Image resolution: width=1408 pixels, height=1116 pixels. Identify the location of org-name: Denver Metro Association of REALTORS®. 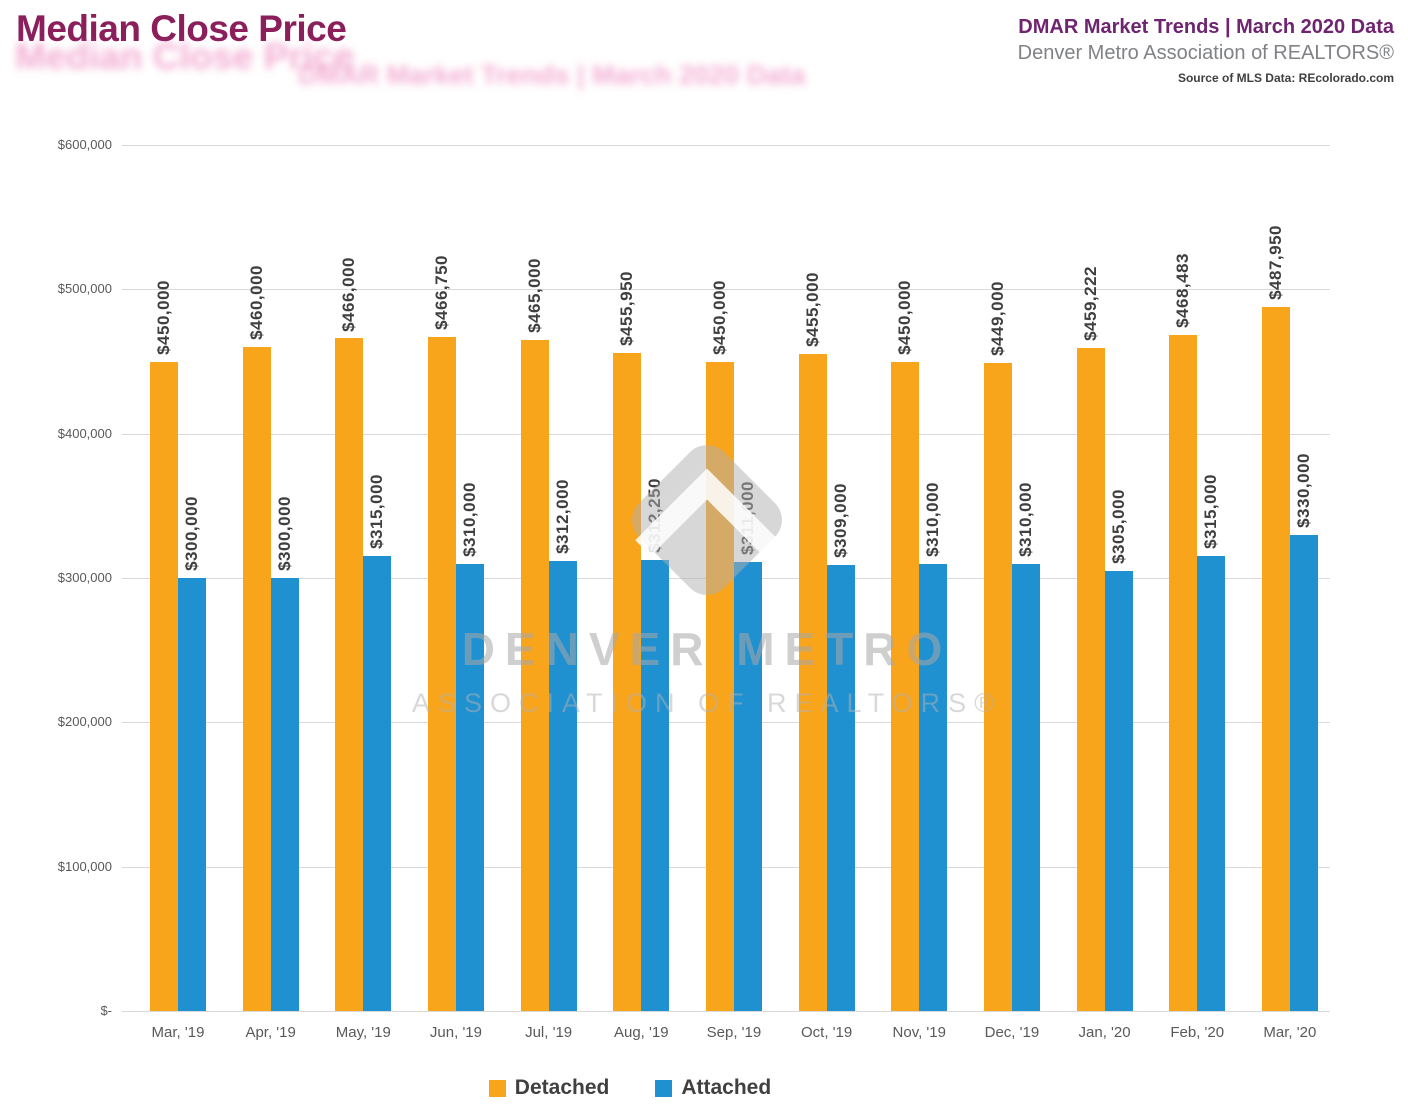
(1205, 53).